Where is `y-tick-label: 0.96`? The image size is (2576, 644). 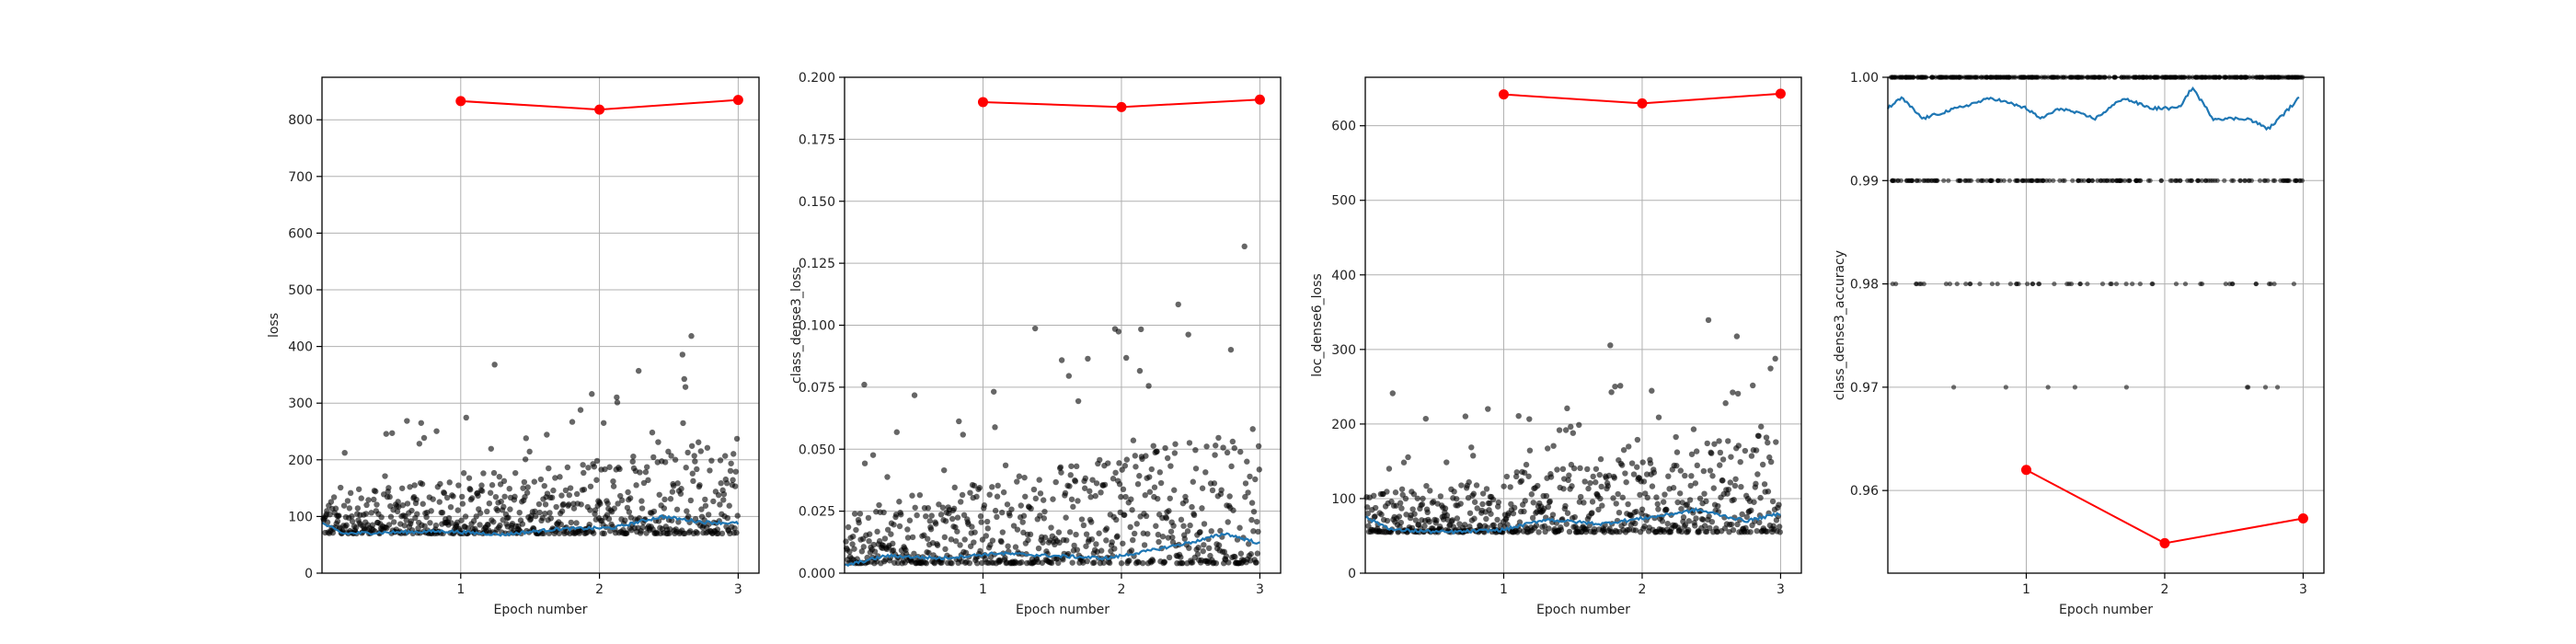 y-tick-label: 0.96 is located at coordinates (1864, 492).